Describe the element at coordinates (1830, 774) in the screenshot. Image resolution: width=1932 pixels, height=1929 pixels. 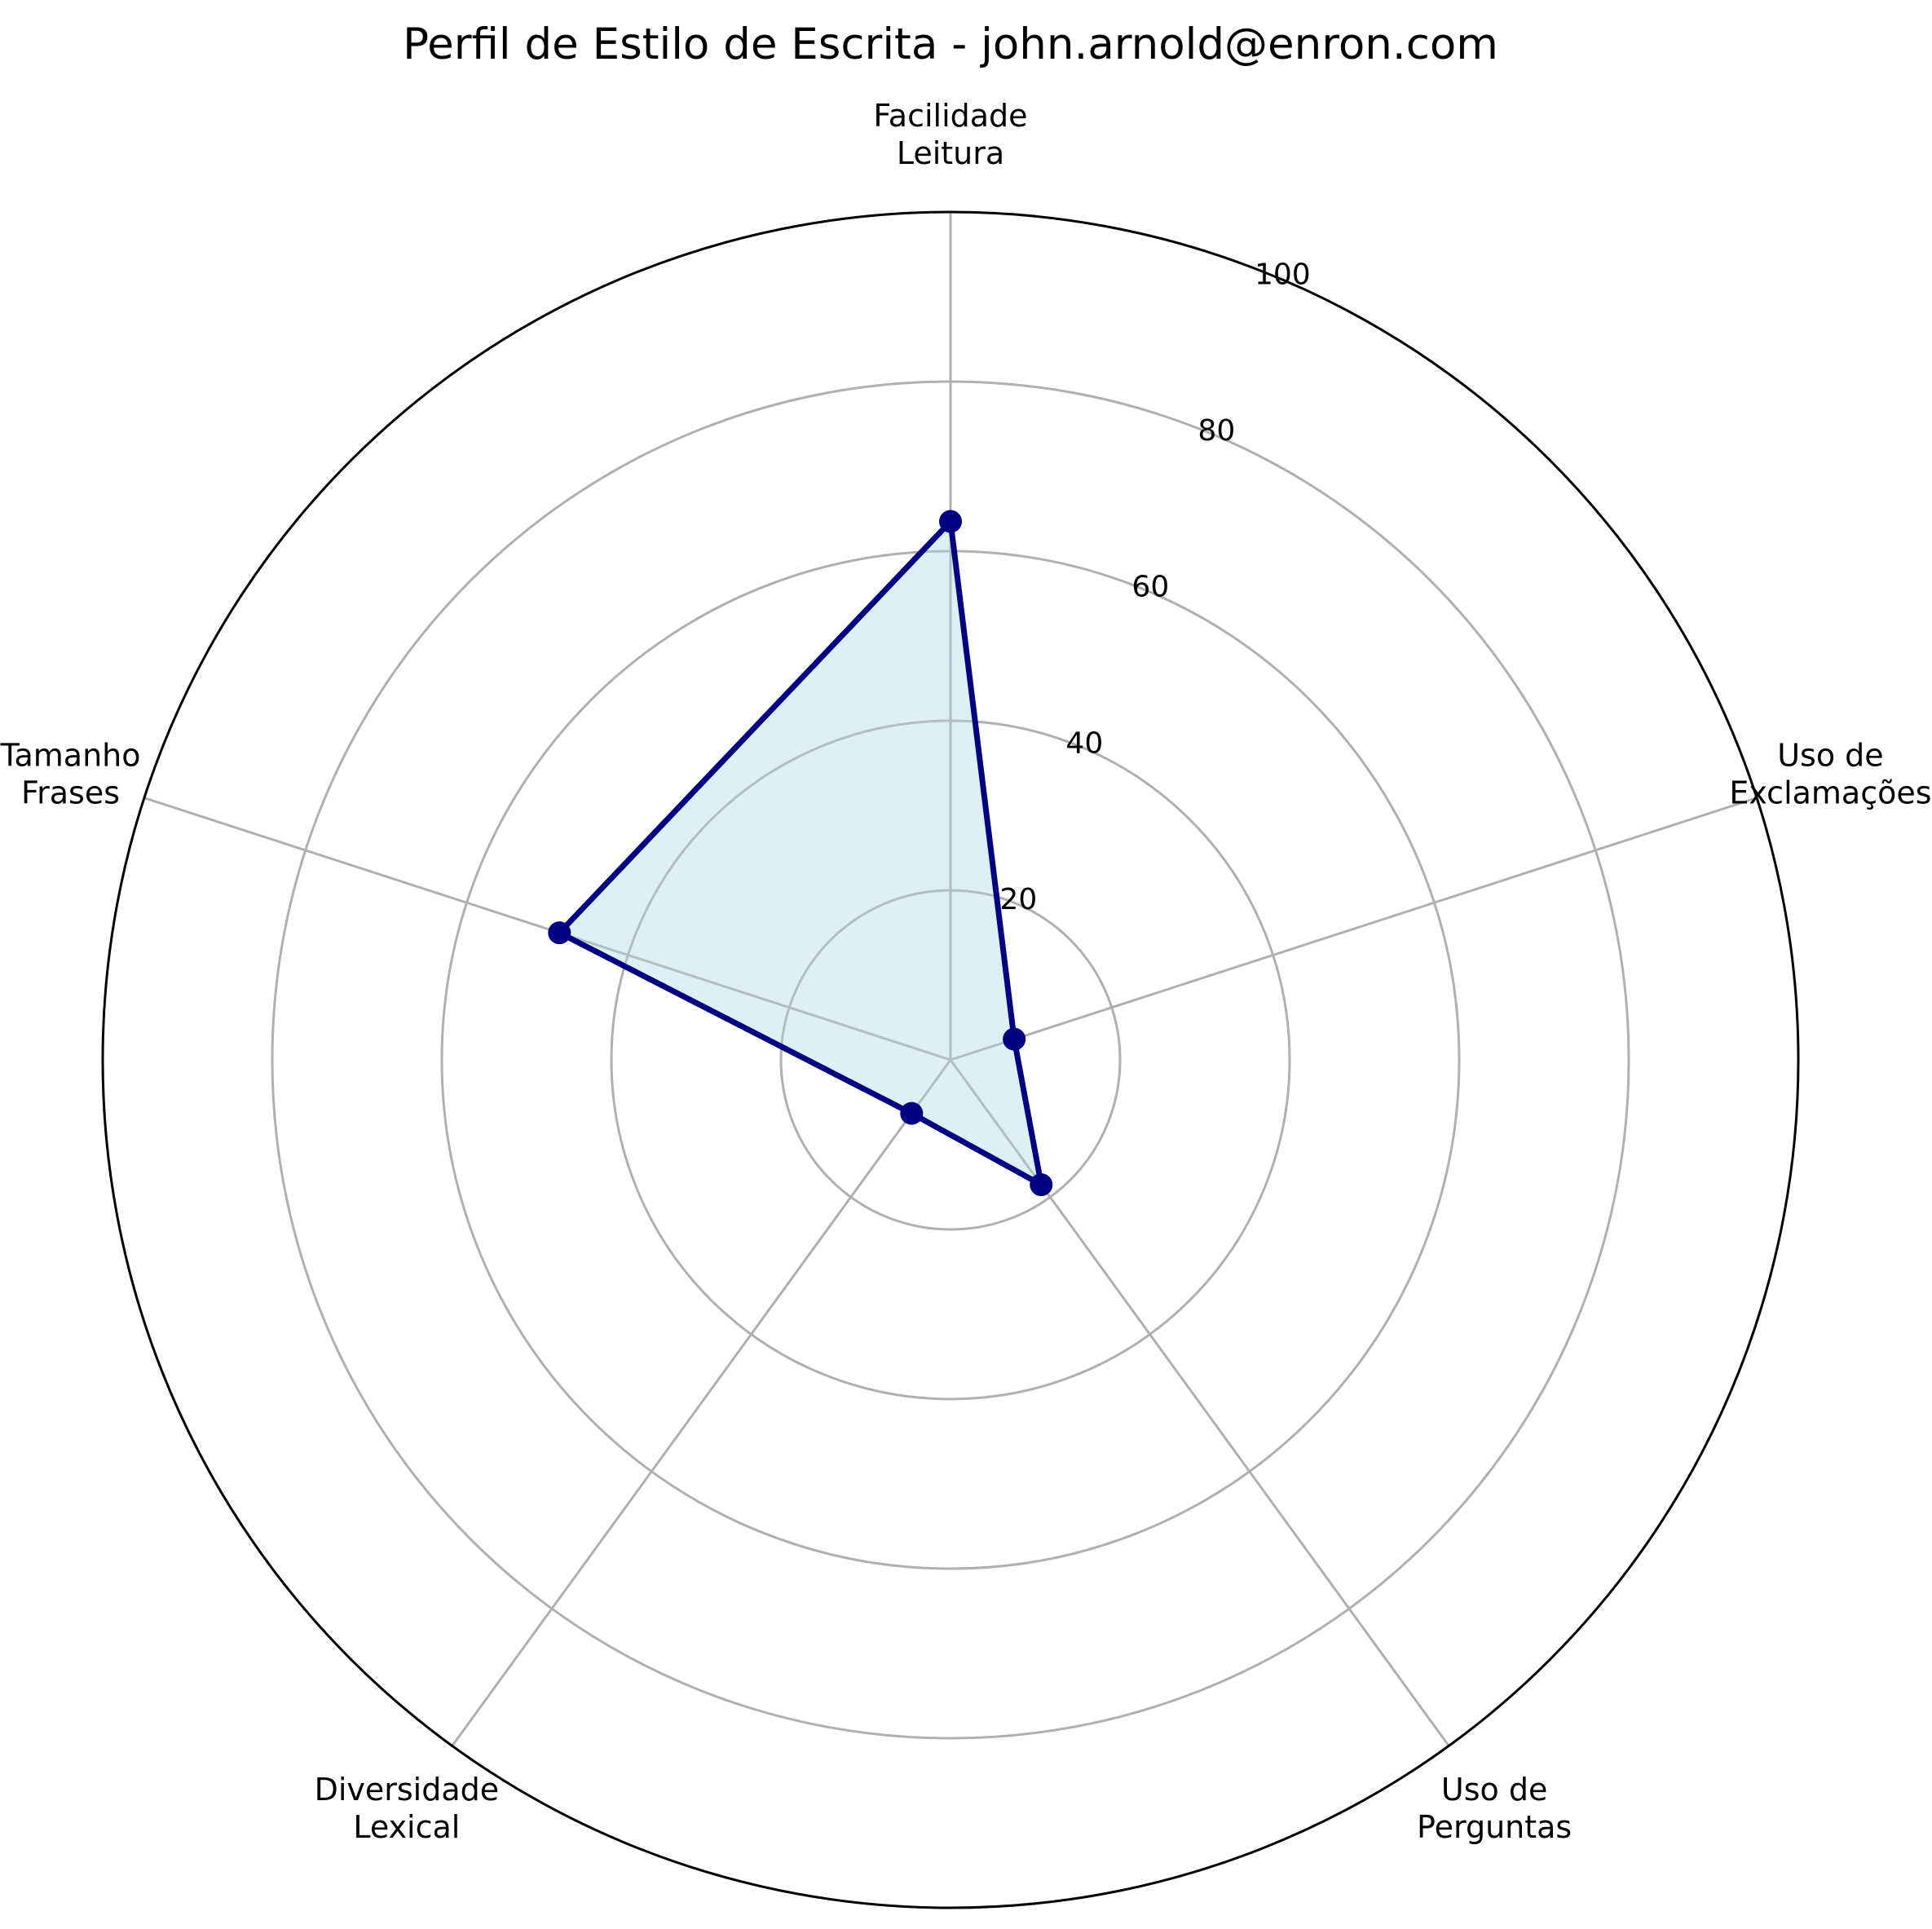
I see `category-label: Uso de Exclamações` at that location.